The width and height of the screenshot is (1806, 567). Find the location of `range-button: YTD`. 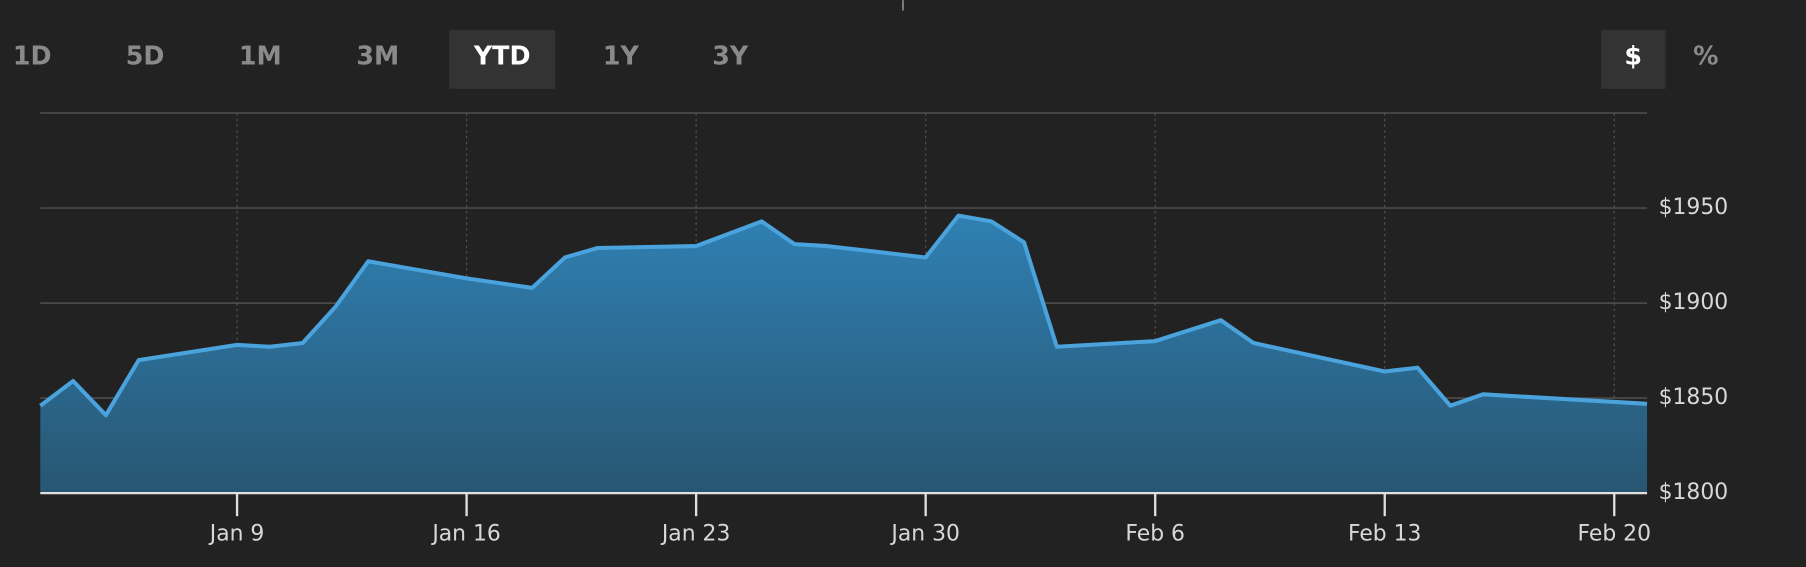

range-button: YTD is located at coordinates (502, 56).